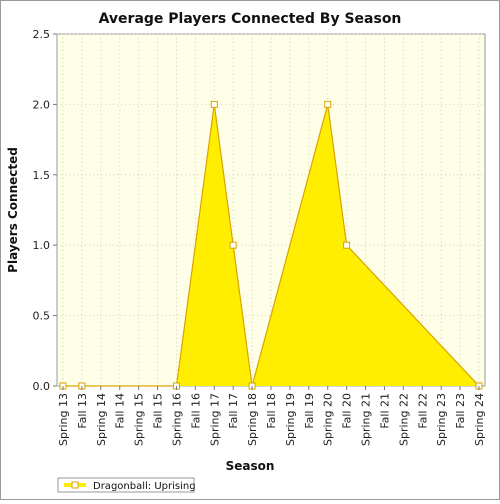 This screenshot has width=500, height=504. Describe the element at coordinates (82, 411) in the screenshot. I see `x-tick-label: Fall 13` at that location.